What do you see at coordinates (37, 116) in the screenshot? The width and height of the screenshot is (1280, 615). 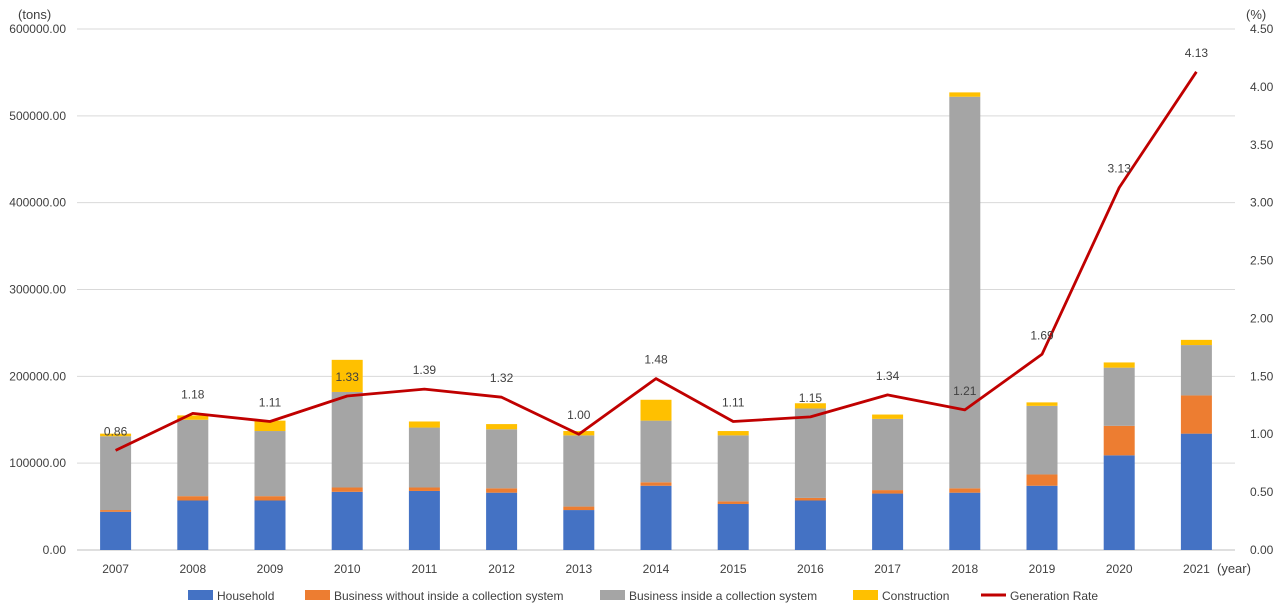 I see `left-tick-label: 500000.00` at bounding box center [37, 116].